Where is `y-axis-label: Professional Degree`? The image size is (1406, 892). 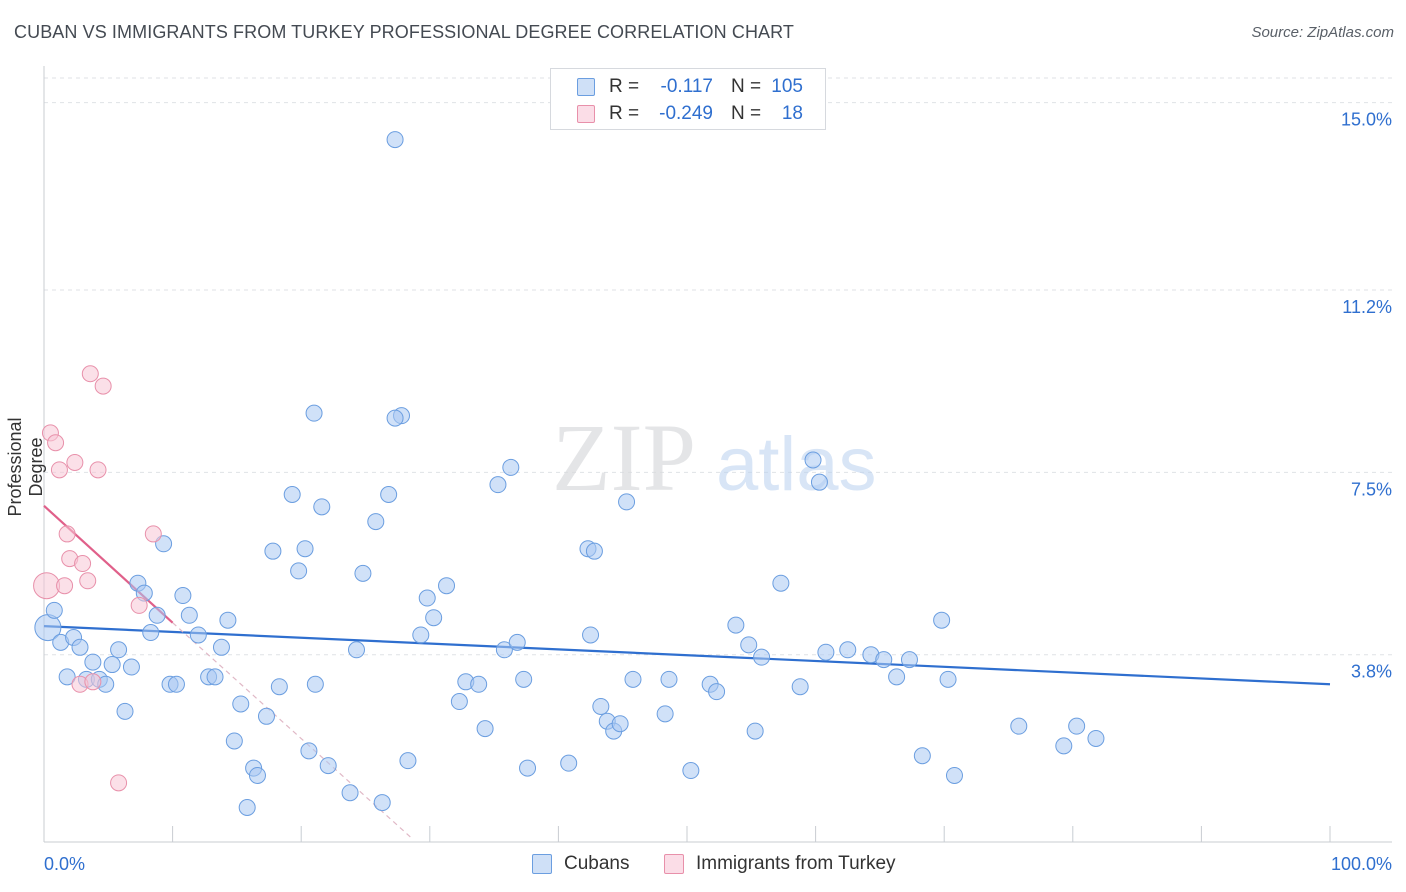 y-axis-label: Professional Degree is located at coordinates (25, 467).